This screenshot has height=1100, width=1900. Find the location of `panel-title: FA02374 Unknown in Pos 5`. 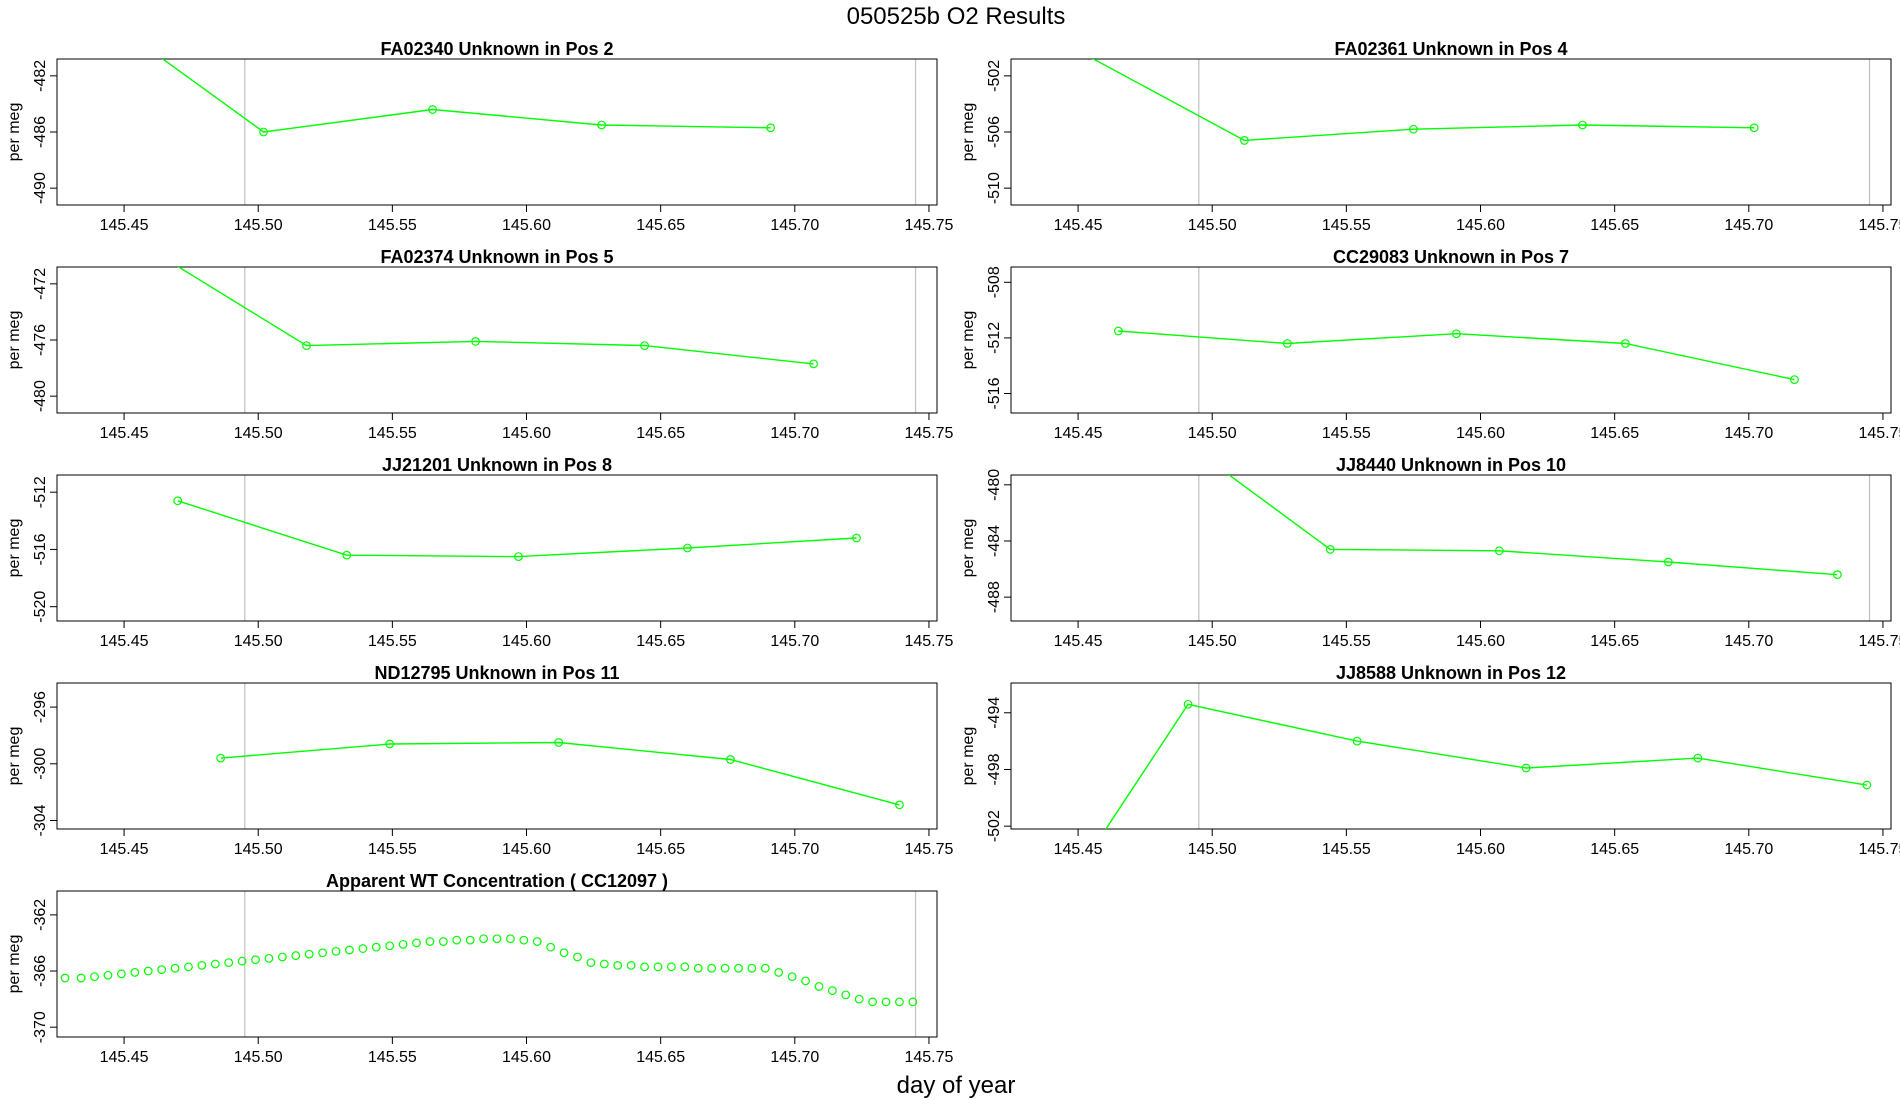

panel-title: FA02374 Unknown in Pos 5 is located at coordinates (496, 257).